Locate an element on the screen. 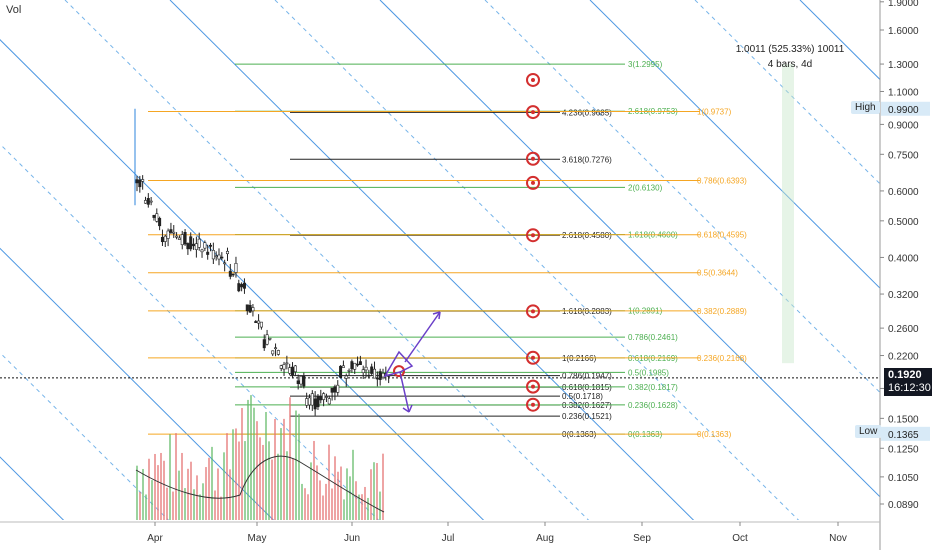 The image size is (932, 550). fib-level-label: 3(1.2995) is located at coordinates (645, 64).